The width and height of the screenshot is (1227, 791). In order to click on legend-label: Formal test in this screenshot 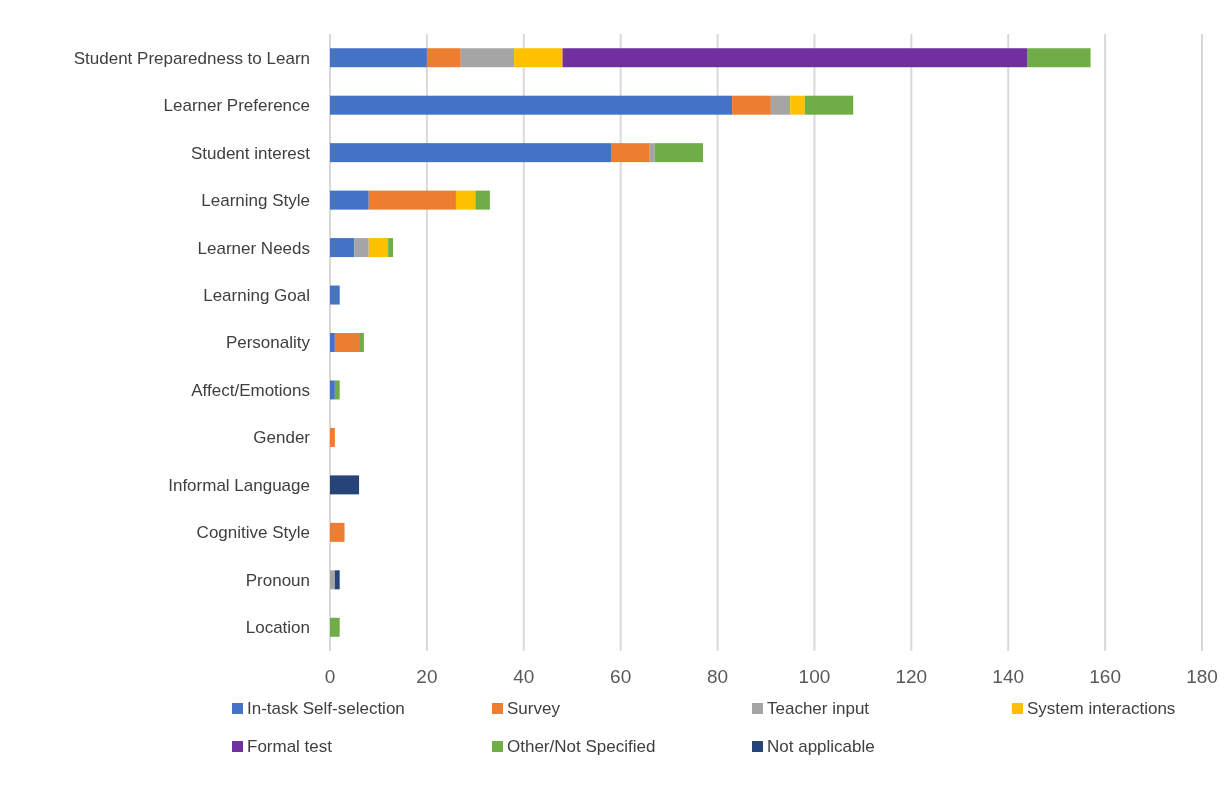, I will do `click(290, 746)`.